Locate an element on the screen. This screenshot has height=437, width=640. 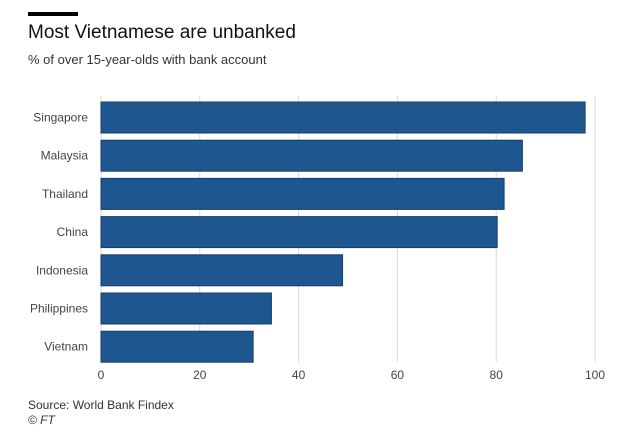
category-label: Philippines is located at coordinates (59, 309).